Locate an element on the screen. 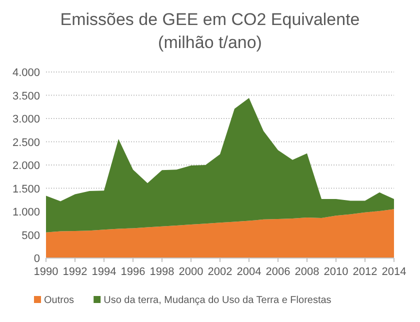  x-tick-label: 1996 is located at coordinates (133, 272).